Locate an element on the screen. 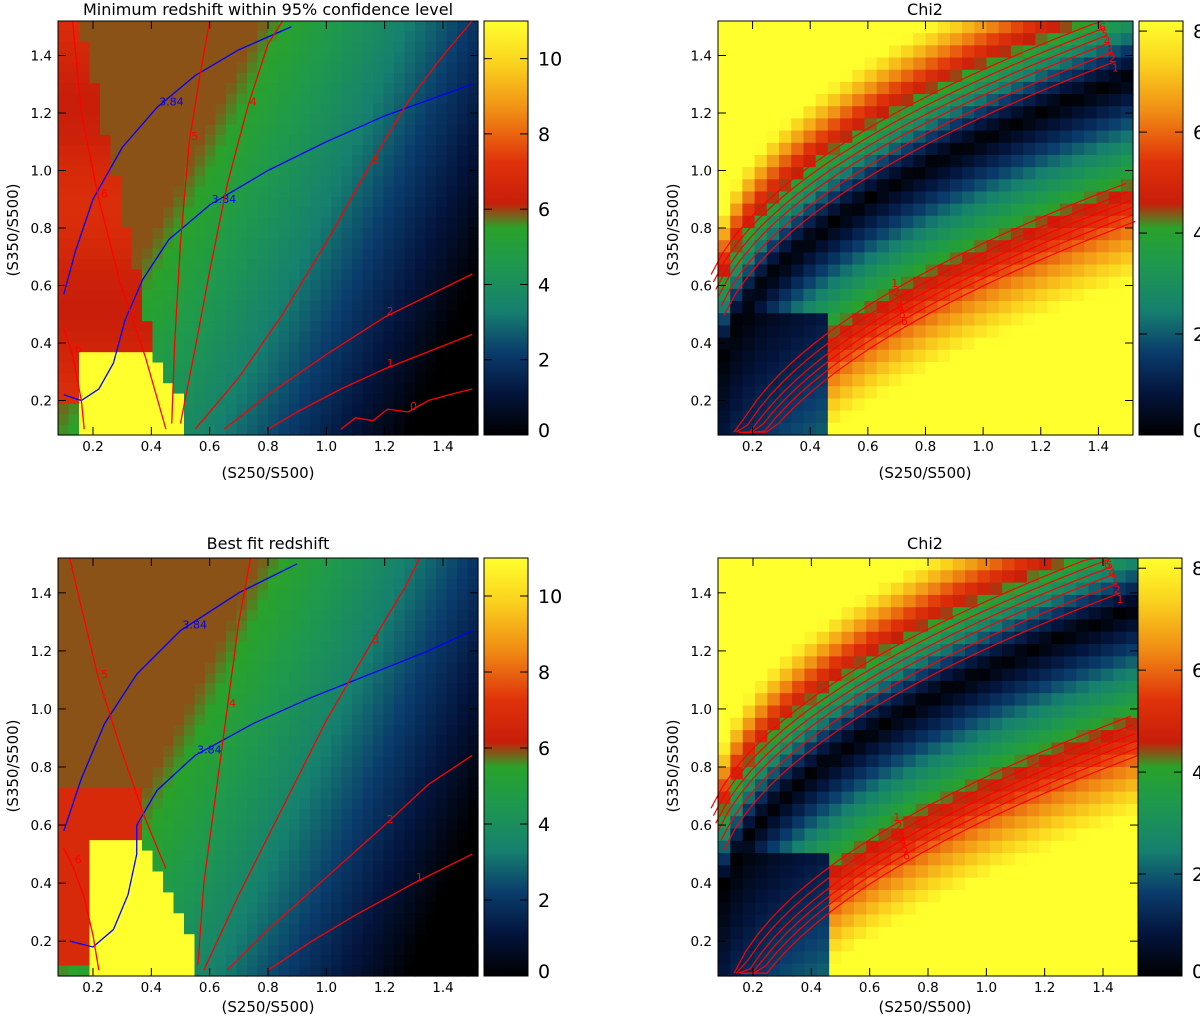  x-axis-label: (S250/S500) is located at coordinates (267, 1007).